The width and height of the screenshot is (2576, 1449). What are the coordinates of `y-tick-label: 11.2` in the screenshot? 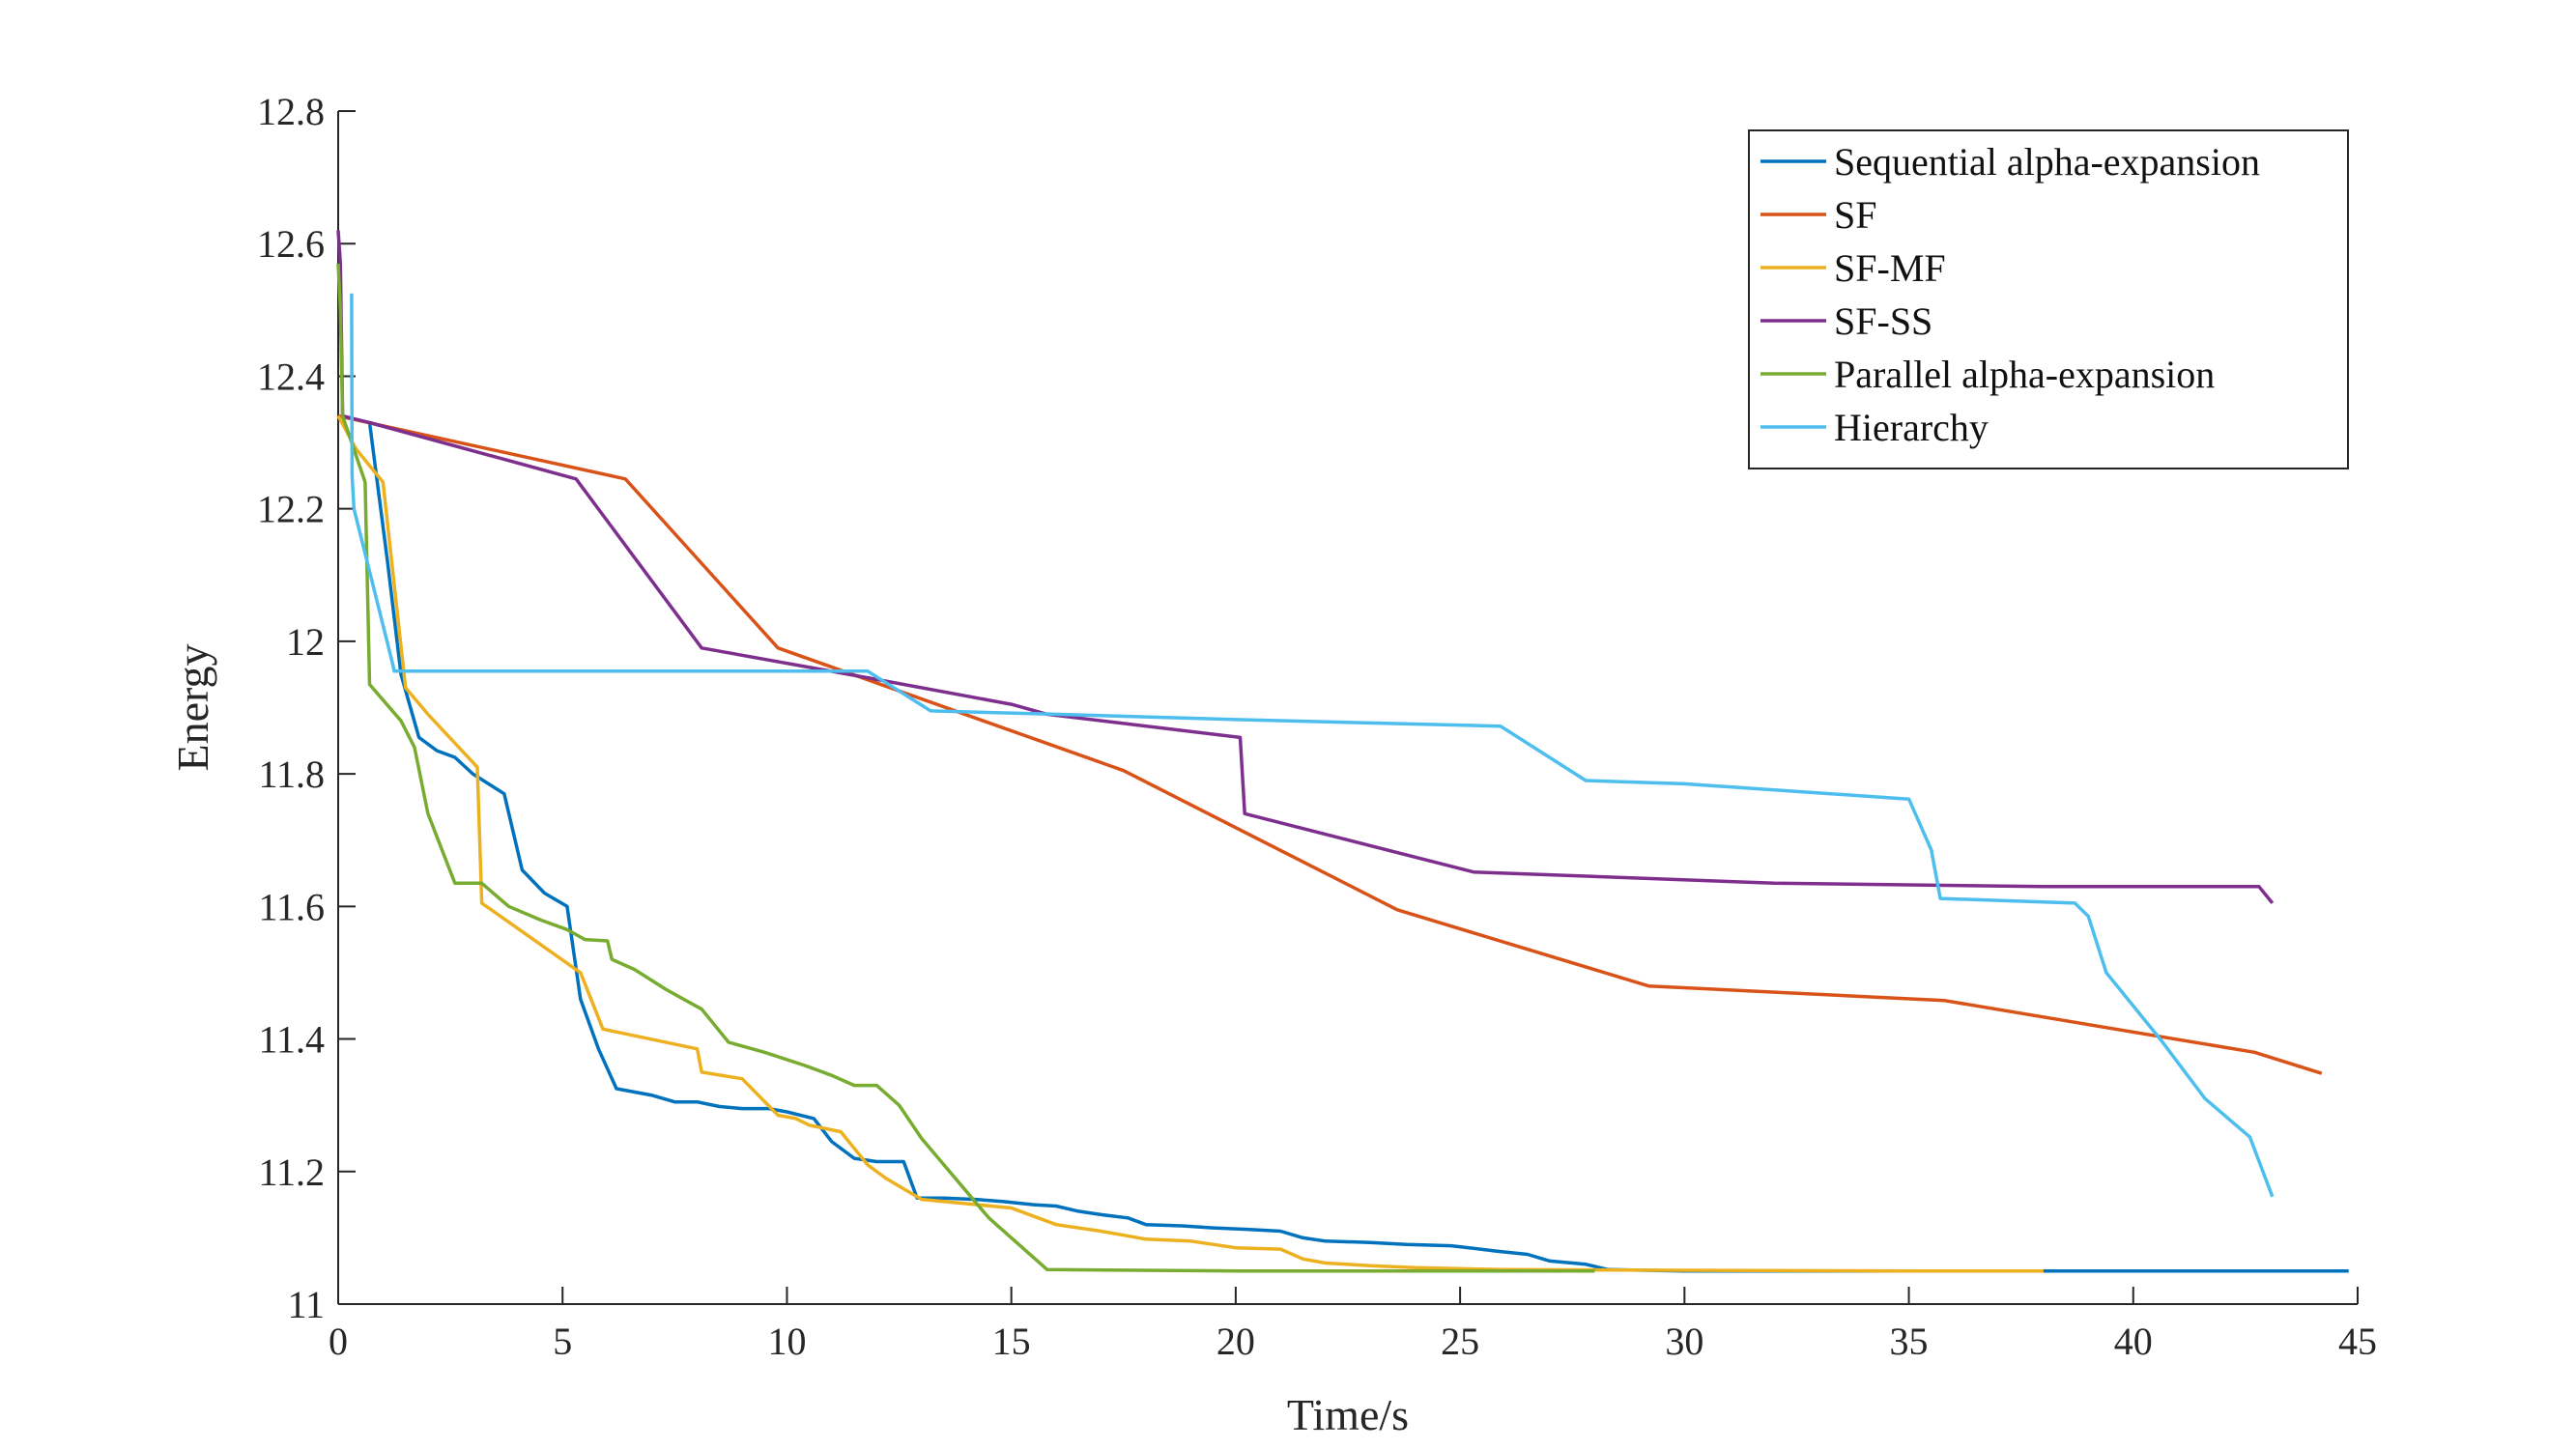 It's located at (292, 1172).